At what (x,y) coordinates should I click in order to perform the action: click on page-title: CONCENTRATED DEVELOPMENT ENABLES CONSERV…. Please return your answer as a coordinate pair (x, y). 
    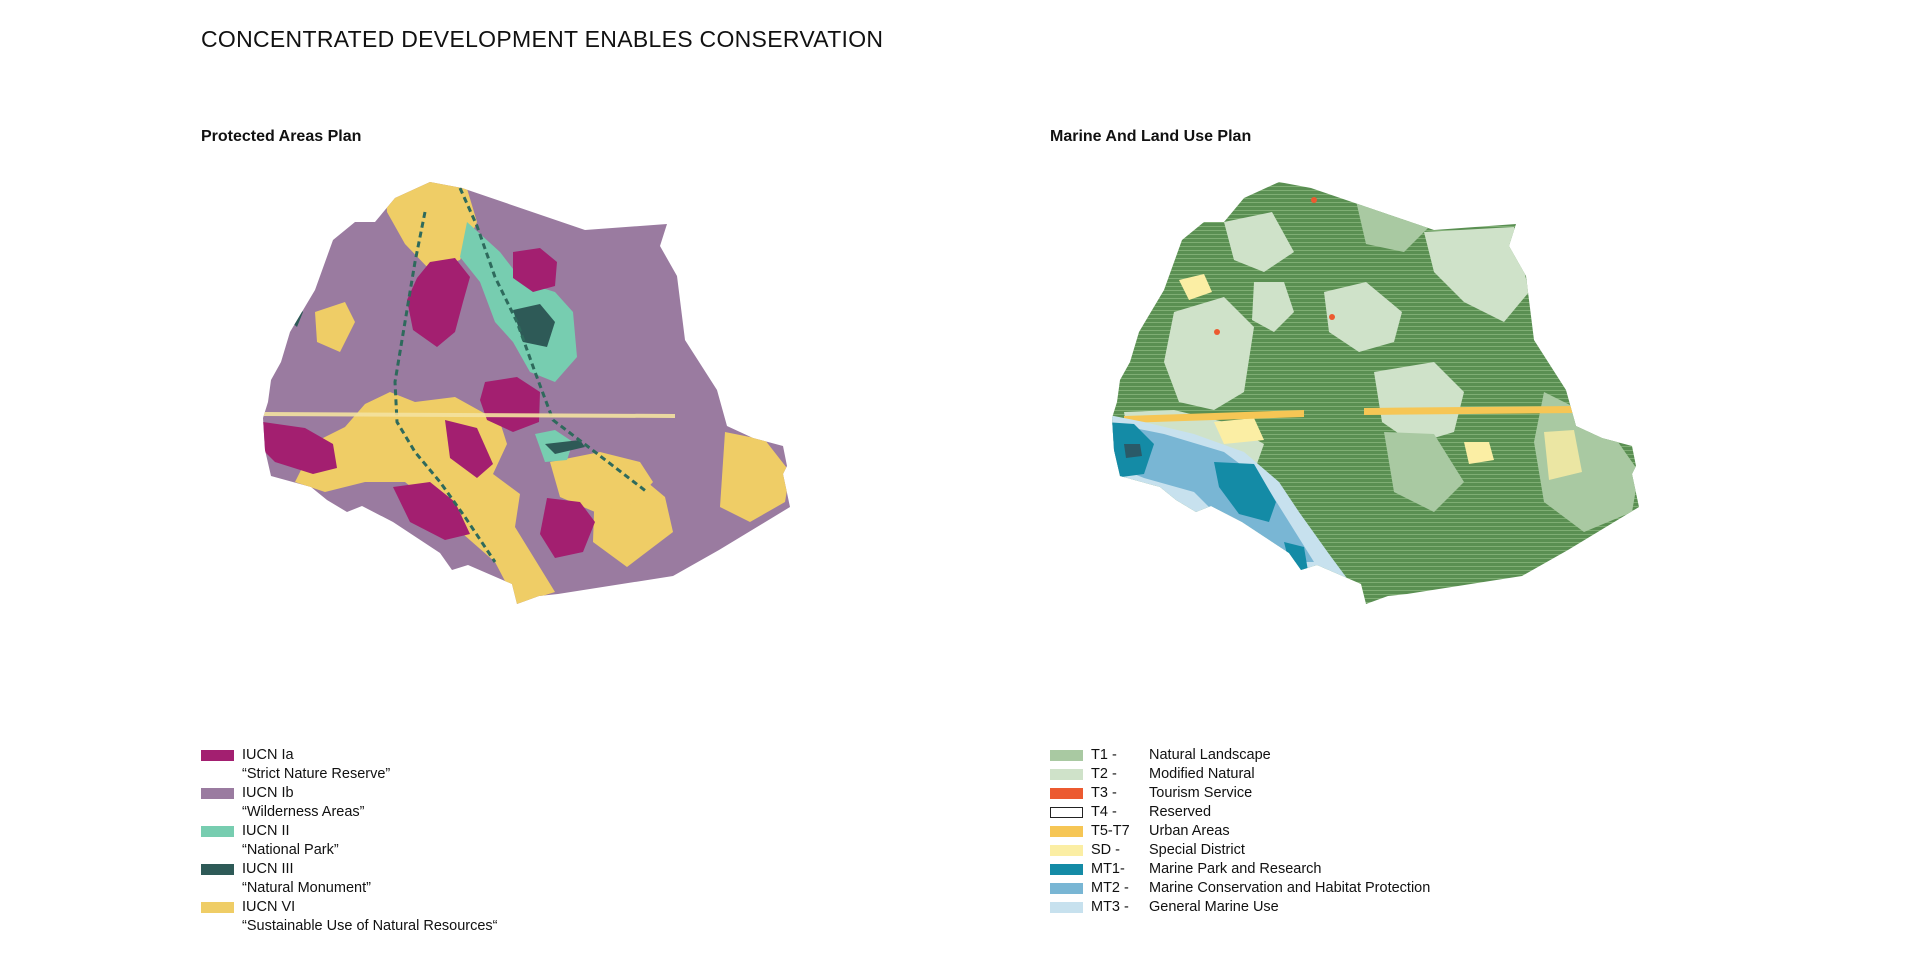
    Looking at the image, I should click on (542, 39).